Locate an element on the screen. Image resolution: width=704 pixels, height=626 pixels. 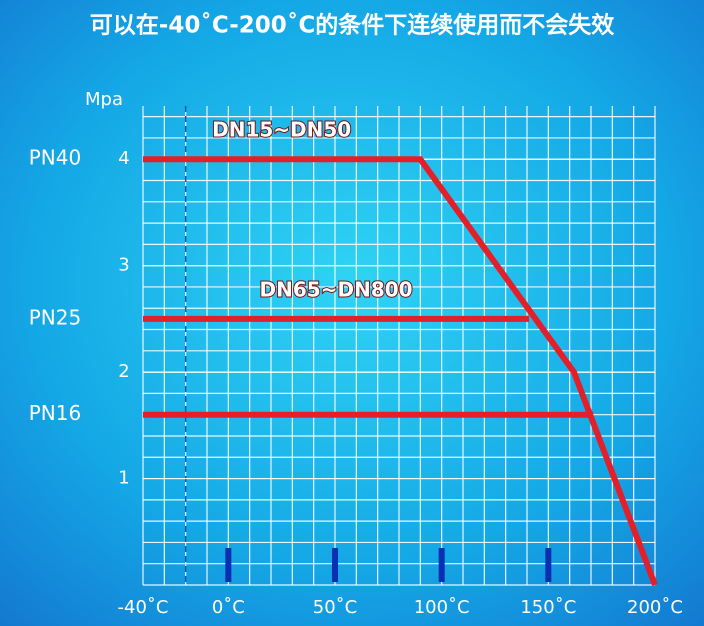
x-tick-label: -40˚C is located at coordinates (143, 607).